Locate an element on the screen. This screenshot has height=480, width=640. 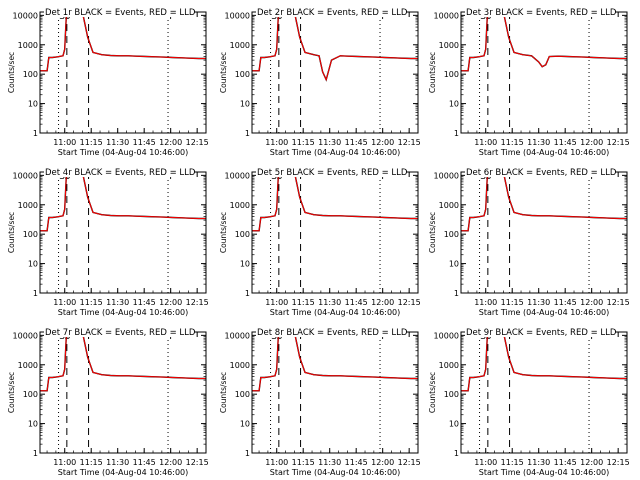
chart-title: Det 1r BLACK = Events, RED = LLD is located at coordinates (120, 13).